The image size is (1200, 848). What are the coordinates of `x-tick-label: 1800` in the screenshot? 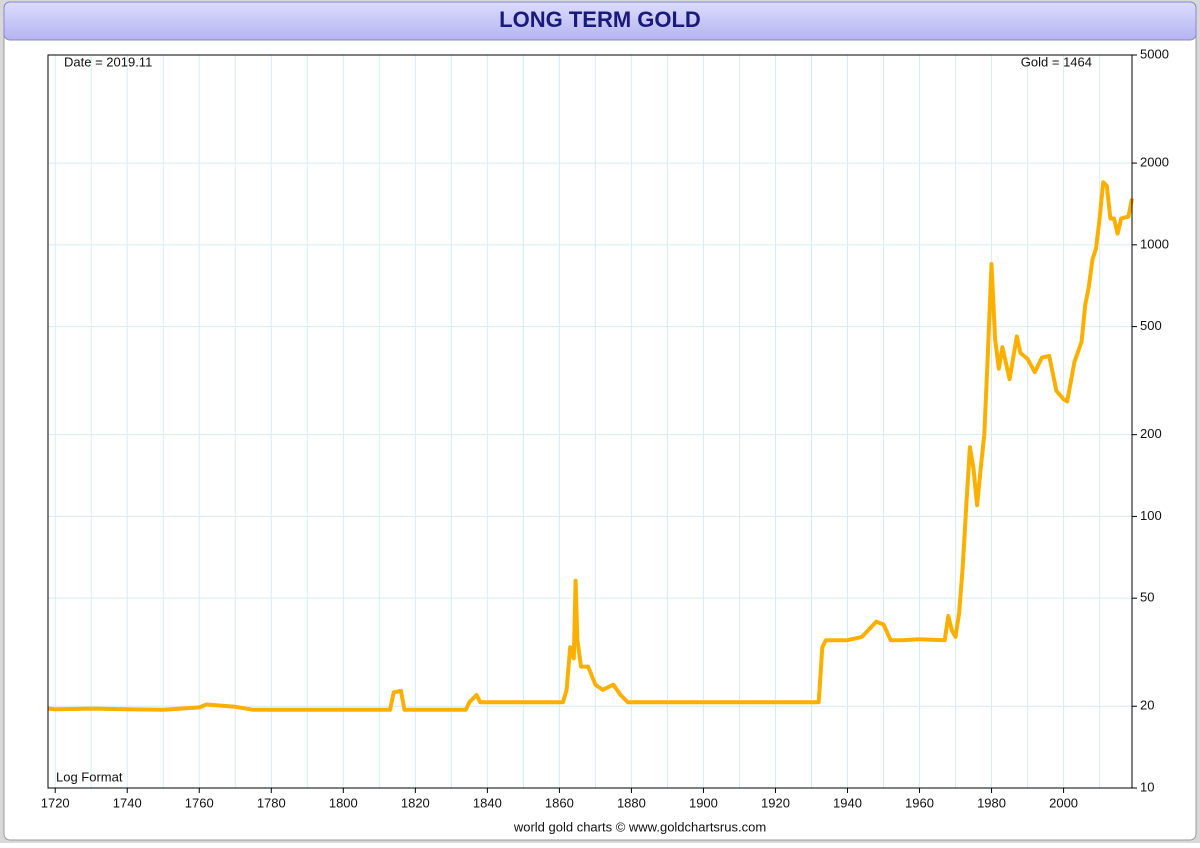 It's located at (343, 802).